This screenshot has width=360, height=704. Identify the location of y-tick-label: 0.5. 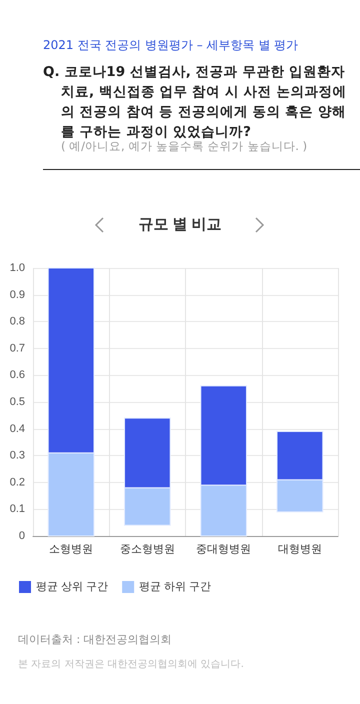
(17, 402).